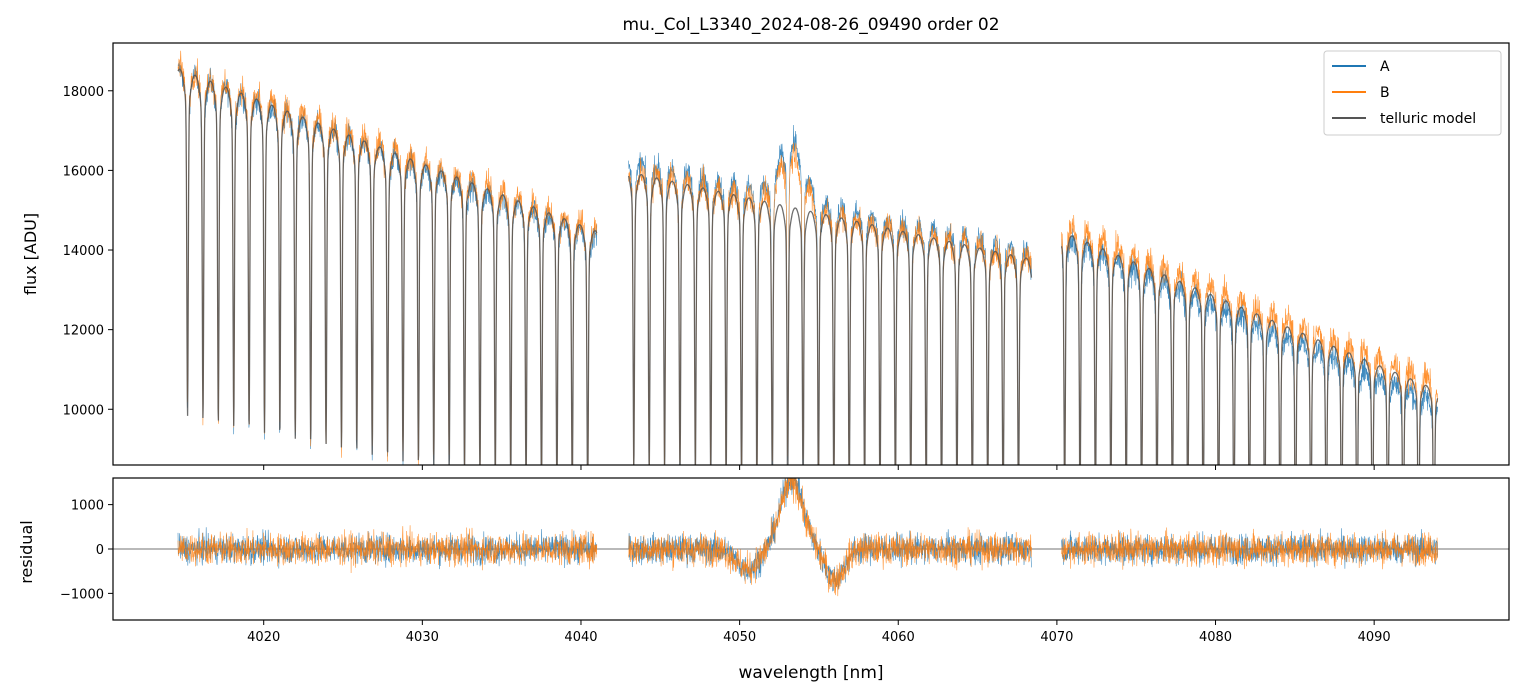 The width and height of the screenshot is (1523, 696). Describe the element at coordinates (83, 331) in the screenshot. I see `flux-ytick-label-1: 12000` at that location.